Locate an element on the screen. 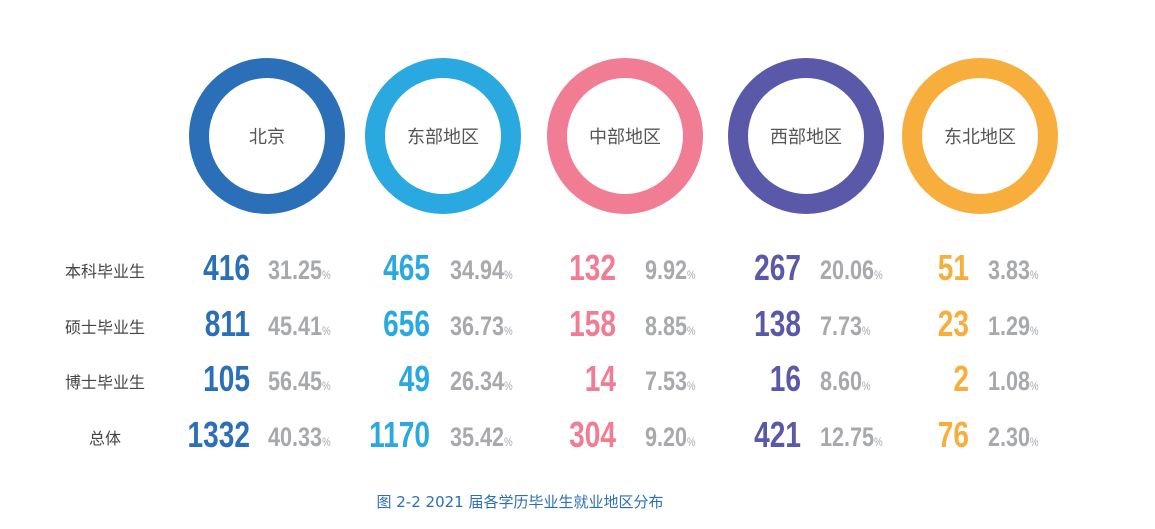 The width and height of the screenshot is (1155, 529). region-ring: 东北地区 is located at coordinates (980, 136).